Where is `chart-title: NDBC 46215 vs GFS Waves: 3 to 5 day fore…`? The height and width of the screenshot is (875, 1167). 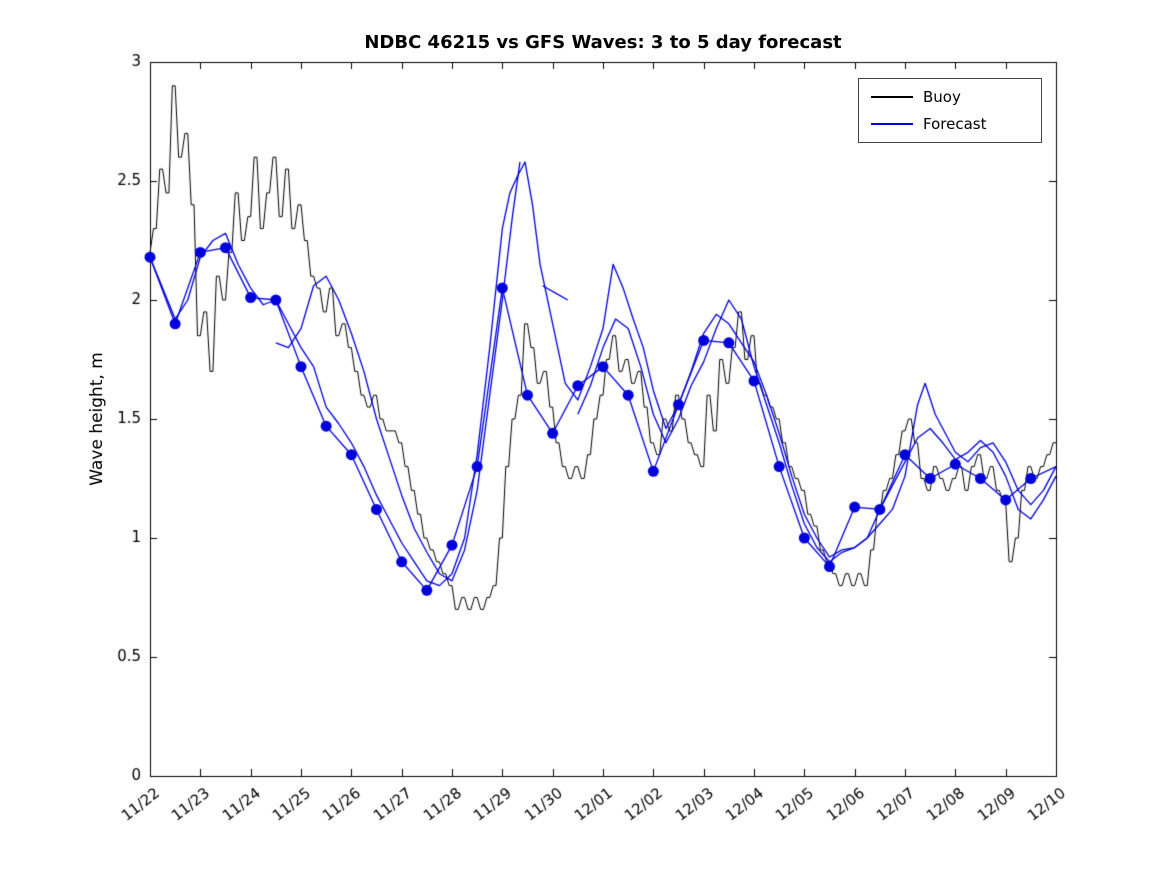
chart-title: NDBC 46215 vs GFS Waves: 3 to 5 day fore… is located at coordinates (603, 42).